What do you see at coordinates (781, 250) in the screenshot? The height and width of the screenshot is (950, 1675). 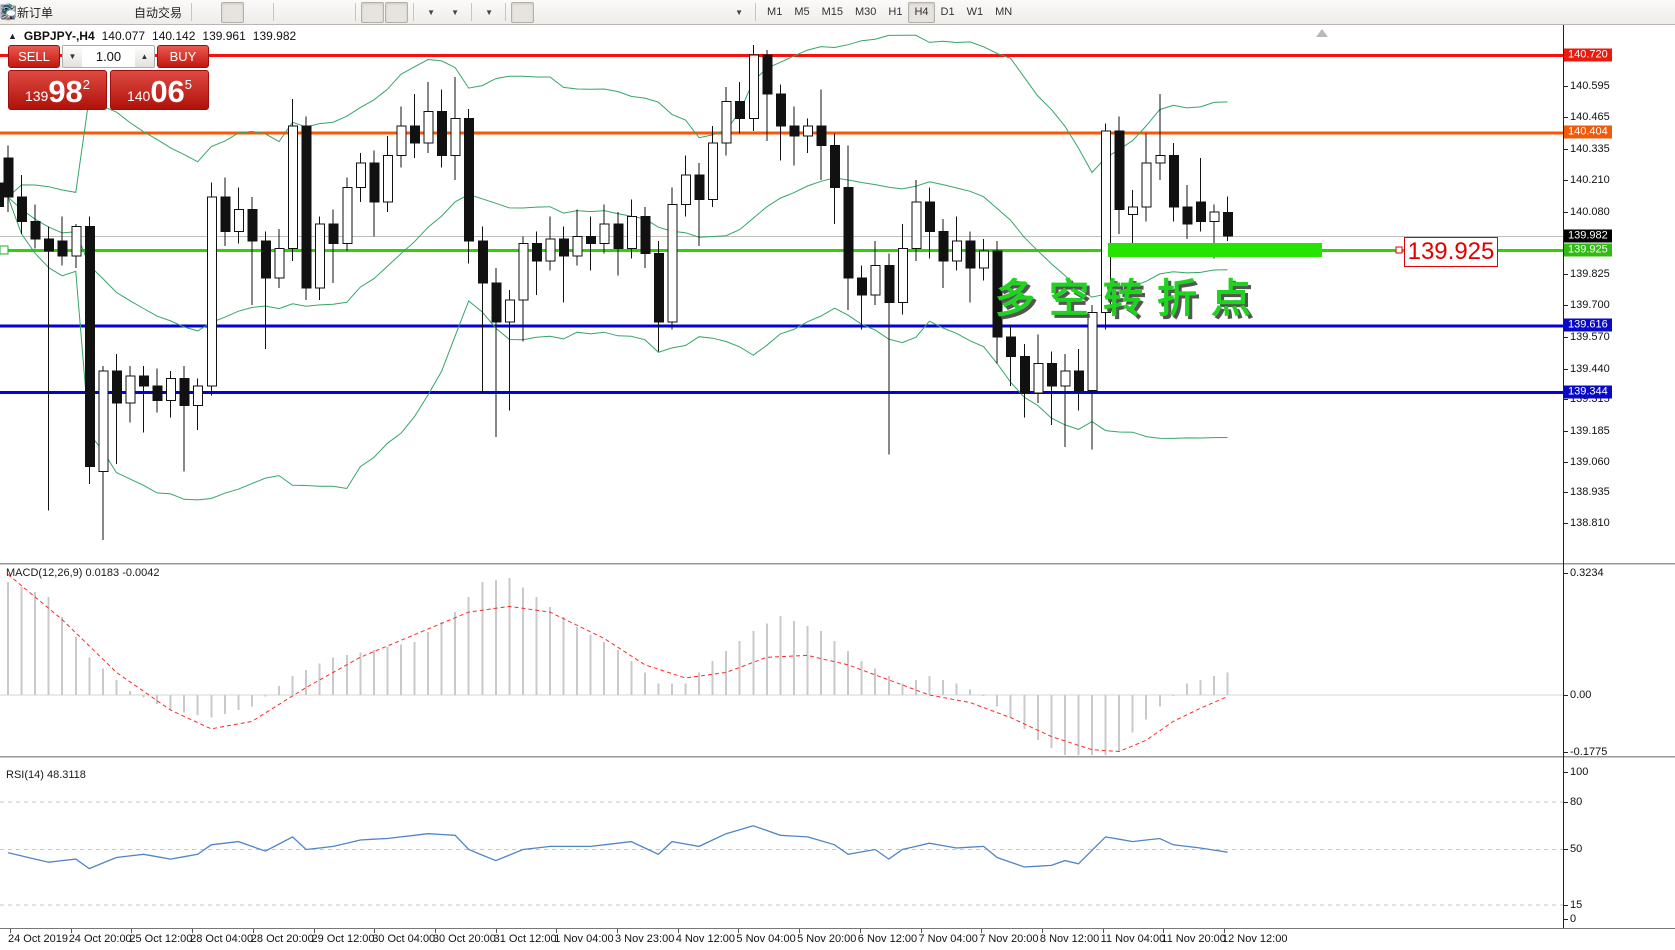 I see `horizontal-line-139.925` at bounding box center [781, 250].